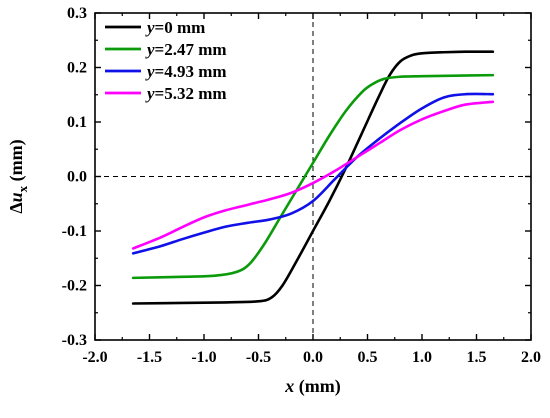 This screenshot has height=418, width=550. I want to click on y-axis-title-sub: x, so click(22, 188).